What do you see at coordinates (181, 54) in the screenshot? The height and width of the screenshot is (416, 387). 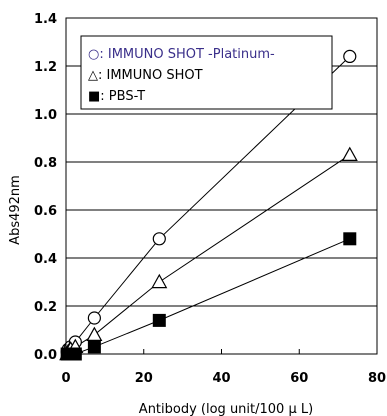 I see `legend-entry-platinum: ○: IMMUNO SHOT -Platinum-` at bounding box center [181, 54].